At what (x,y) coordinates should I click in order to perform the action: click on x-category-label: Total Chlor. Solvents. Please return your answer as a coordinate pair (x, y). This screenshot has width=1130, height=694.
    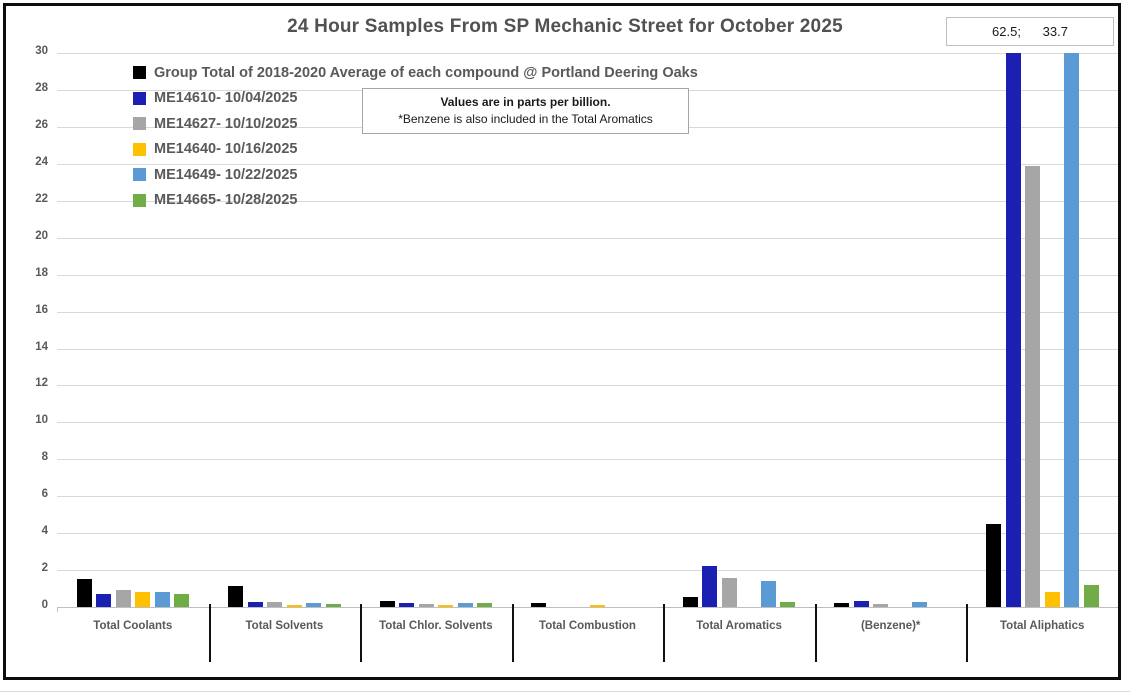
    Looking at the image, I should click on (436, 626).